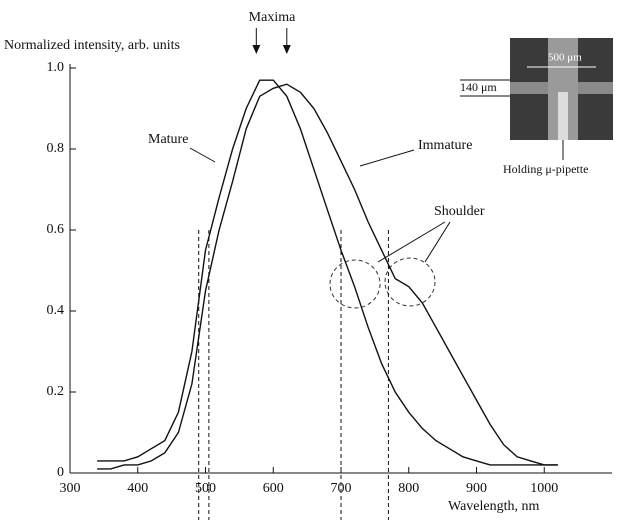 This screenshot has height=520, width=617. What do you see at coordinates (56, 67) in the screenshot?
I see `y-tick-label: 1.0` at bounding box center [56, 67].